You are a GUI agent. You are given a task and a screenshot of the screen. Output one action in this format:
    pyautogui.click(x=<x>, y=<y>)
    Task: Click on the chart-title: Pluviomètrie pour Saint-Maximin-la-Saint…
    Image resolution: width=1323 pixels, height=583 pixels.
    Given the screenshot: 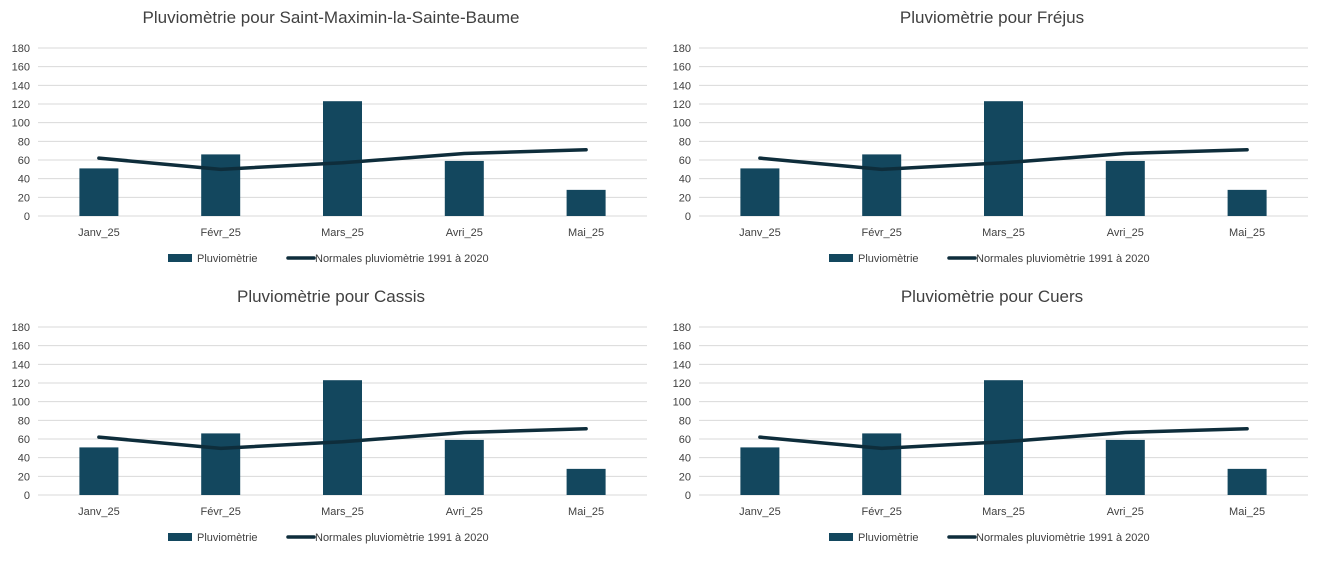 What is the action you would take?
    pyautogui.click(x=331, y=17)
    